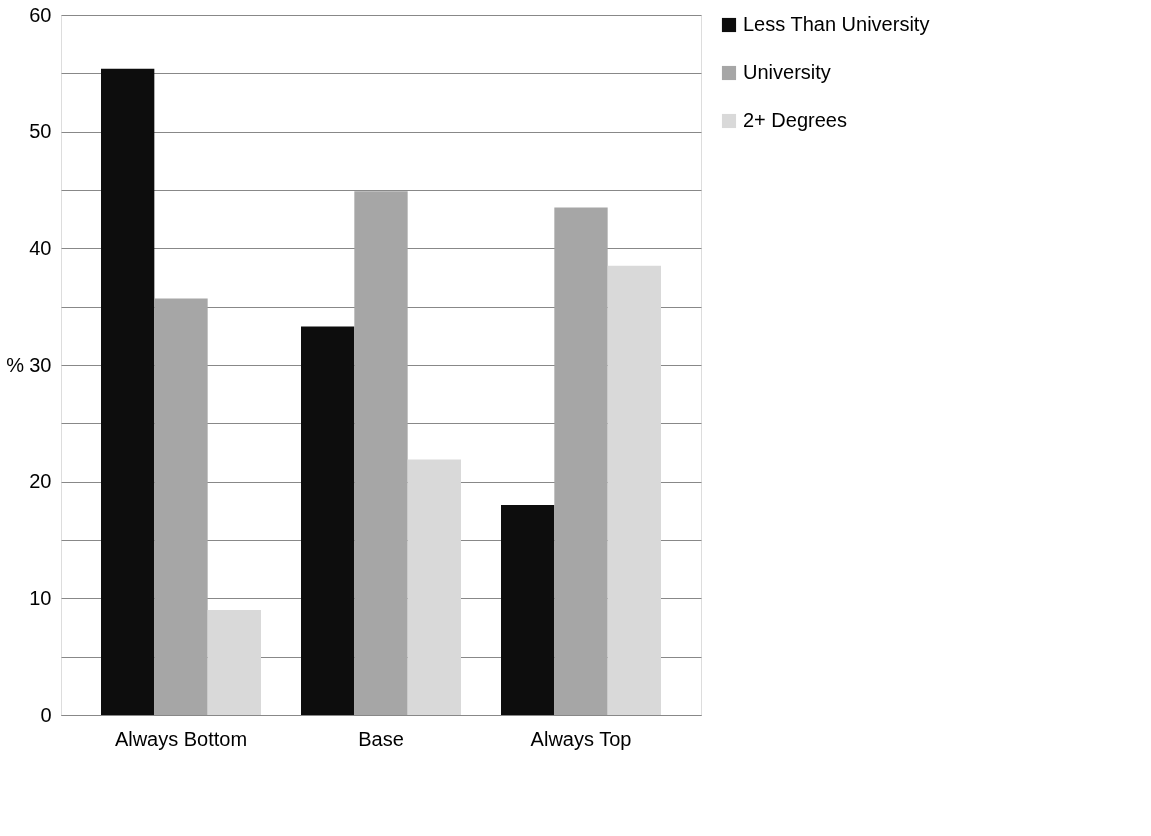 Image resolution: width=1151 pixels, height=836 pixels. Describe the element at coordinates (40, 364) in the screenshot. I see `y-tick-label: 30` at that location.